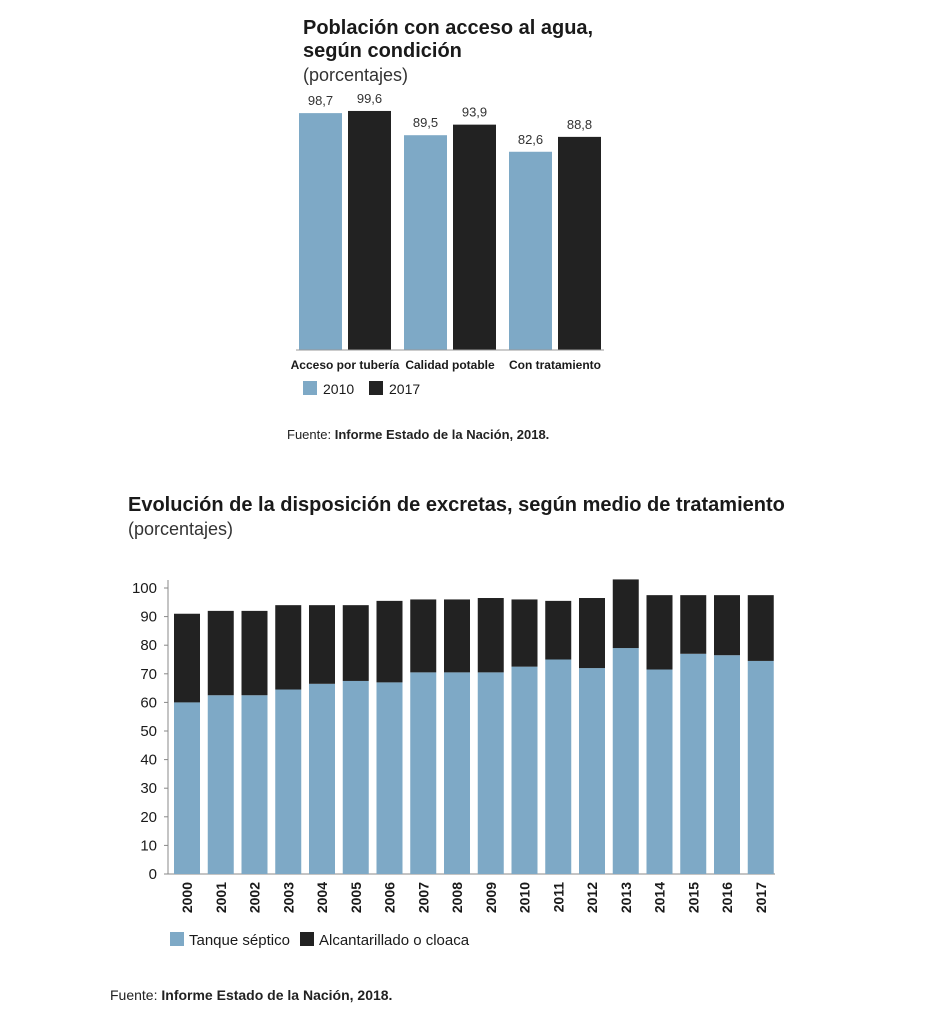 Image resolution: width=932 pixels, height=1024 pixels. Describe the element at coordinates (338, 389) in the screenshot. I see `chart1-legend-label: 2010` at that location.